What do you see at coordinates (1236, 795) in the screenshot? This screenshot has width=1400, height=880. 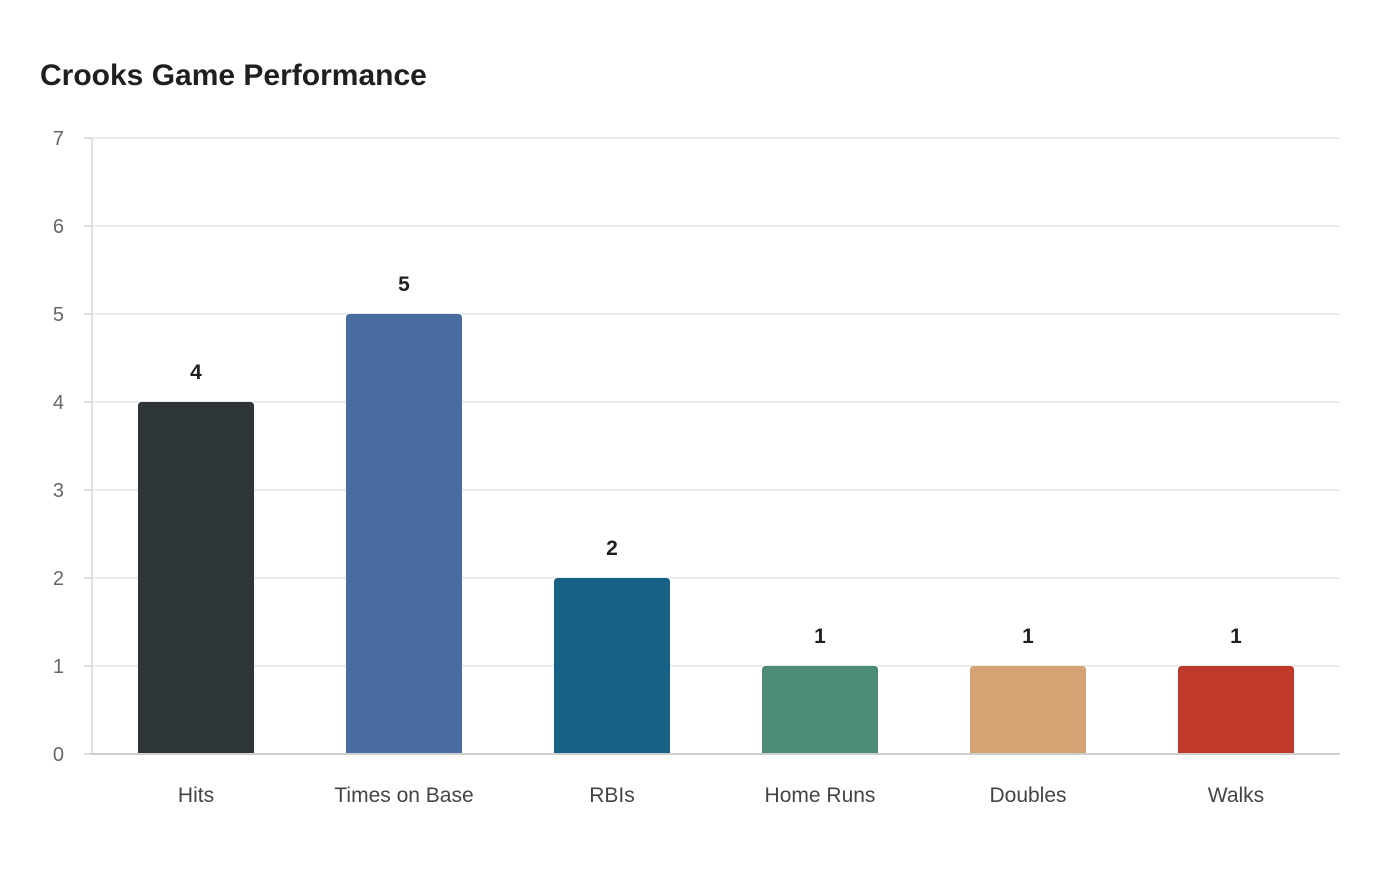 I see `x-tick-label: Walks` at bounding box center [1236, 795].